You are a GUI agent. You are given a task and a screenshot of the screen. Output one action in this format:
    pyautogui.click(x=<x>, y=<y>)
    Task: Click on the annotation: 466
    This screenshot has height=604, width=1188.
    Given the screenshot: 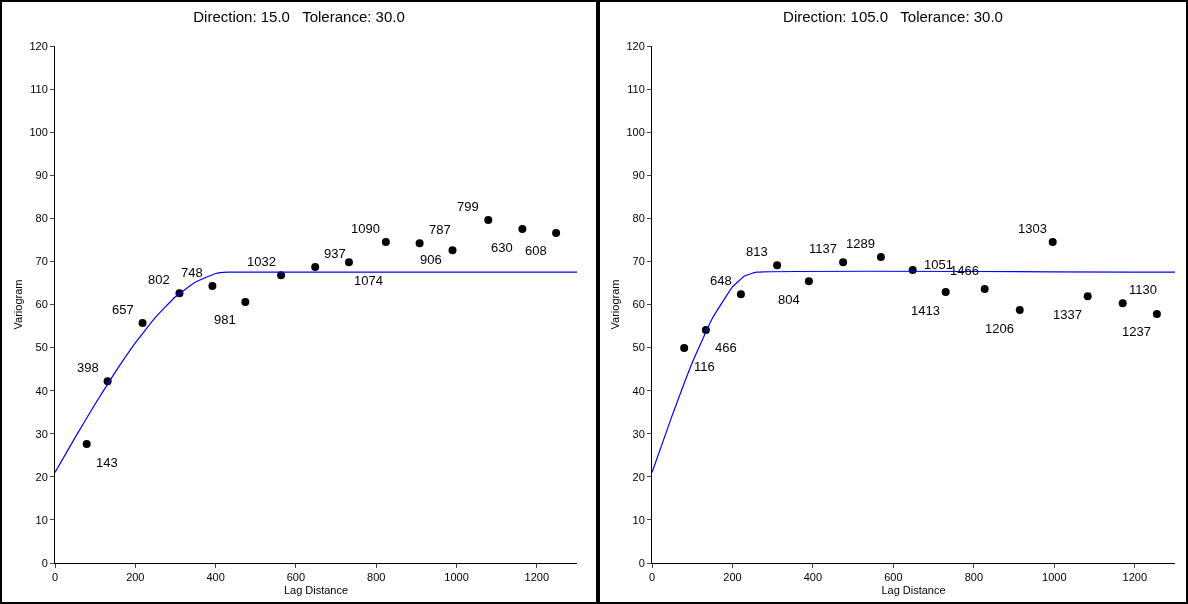 What is the action you would take?
    pyautogui.click(x=726, y=347)
    